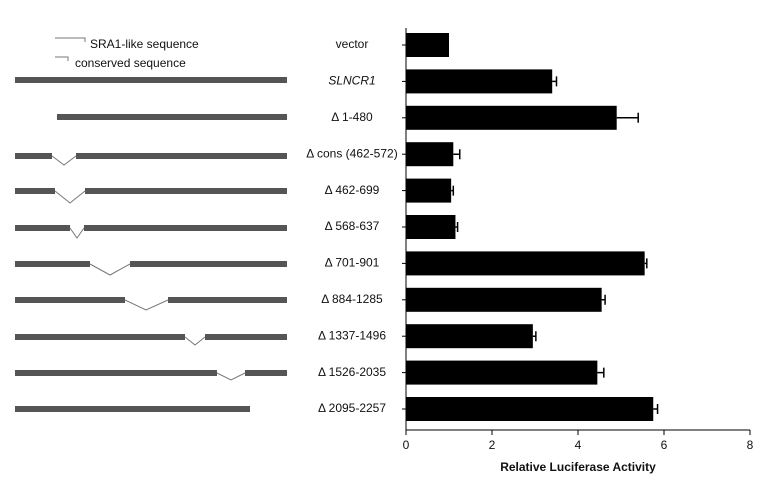 Image resolution: width=775 pixels, height=501 pixels. Describe the element at coordinates (352, 190) in the screenshot. I see `category-label: Δ 462-699` at that location.